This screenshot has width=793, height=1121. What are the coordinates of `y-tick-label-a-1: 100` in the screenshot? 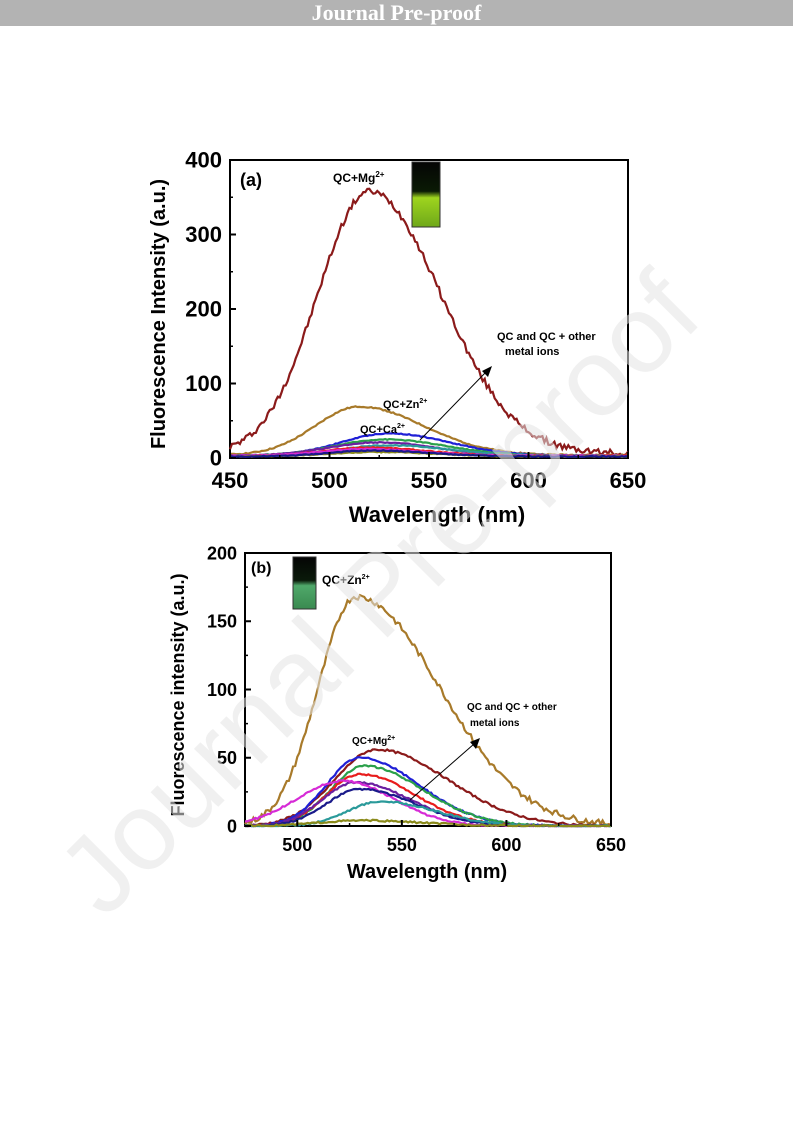 It's located at (203, 383).